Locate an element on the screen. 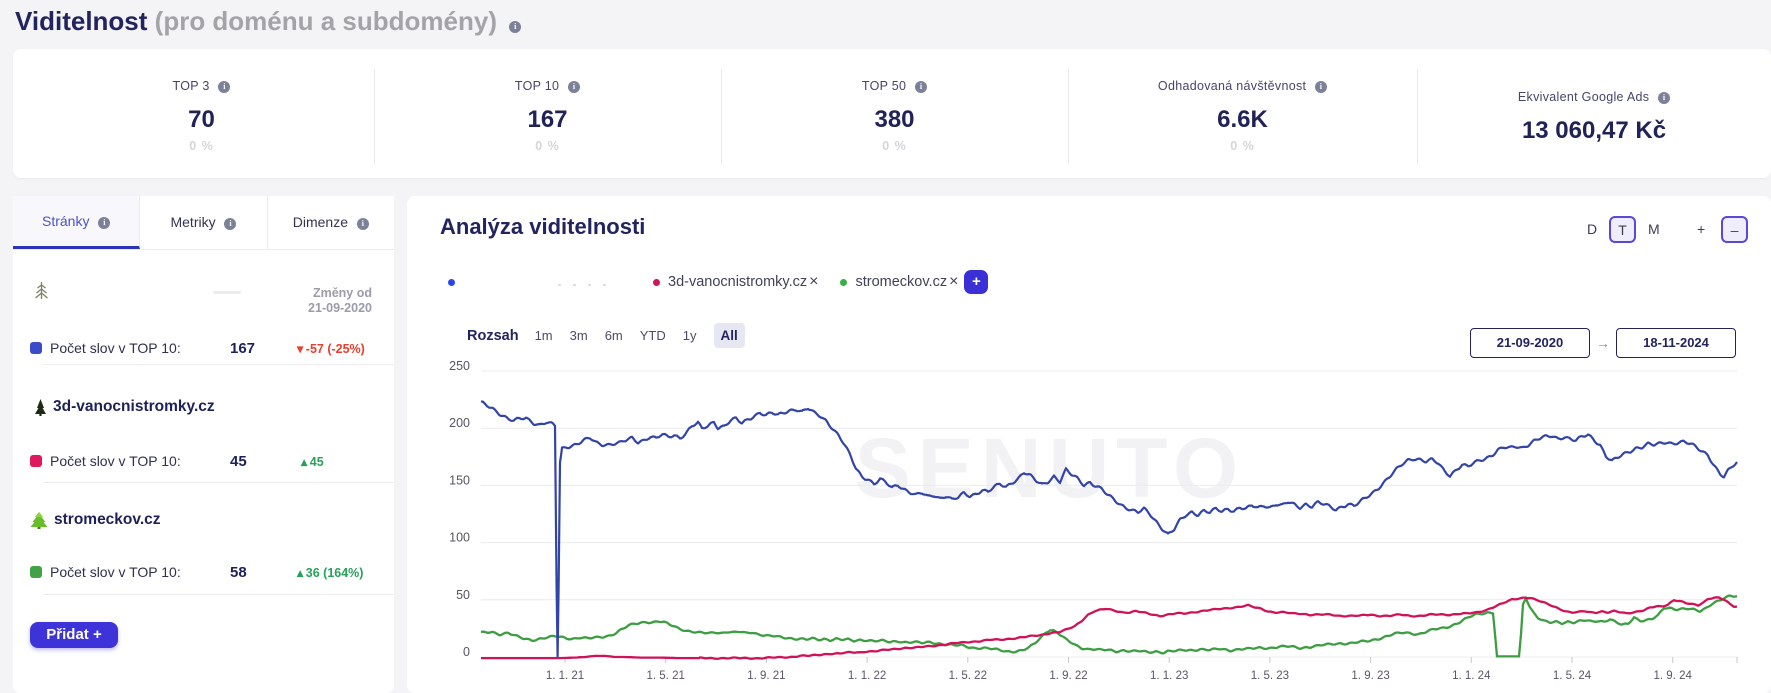 The image size is (1771, 693). svg-text: 250 is located at coordinates (459, 366).